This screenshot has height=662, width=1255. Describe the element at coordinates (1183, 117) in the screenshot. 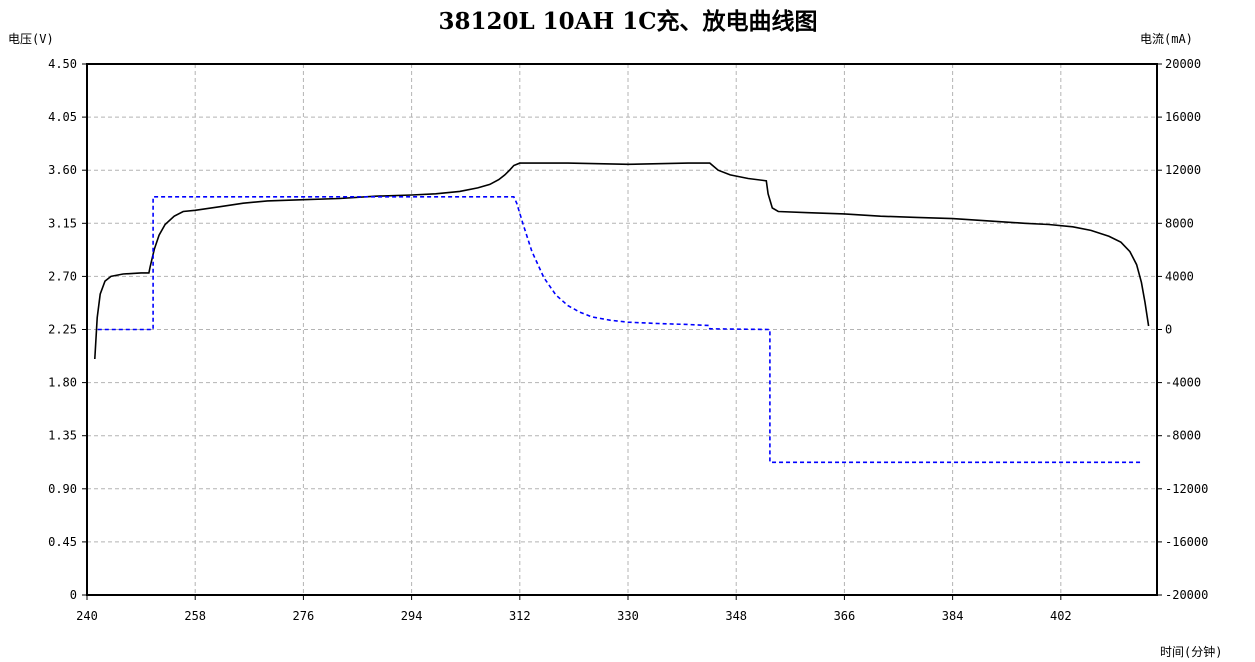

I see `y-right-tick-label: 16000` at that location.